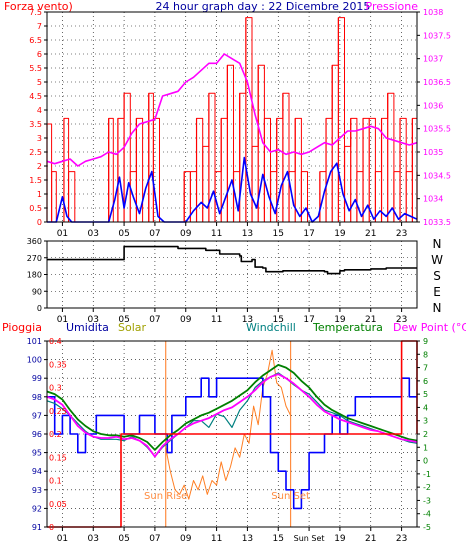  Describe the element at coordinates (58, 504) in the screenshot. I see `rain-ytick-label: 0.05` at that location.